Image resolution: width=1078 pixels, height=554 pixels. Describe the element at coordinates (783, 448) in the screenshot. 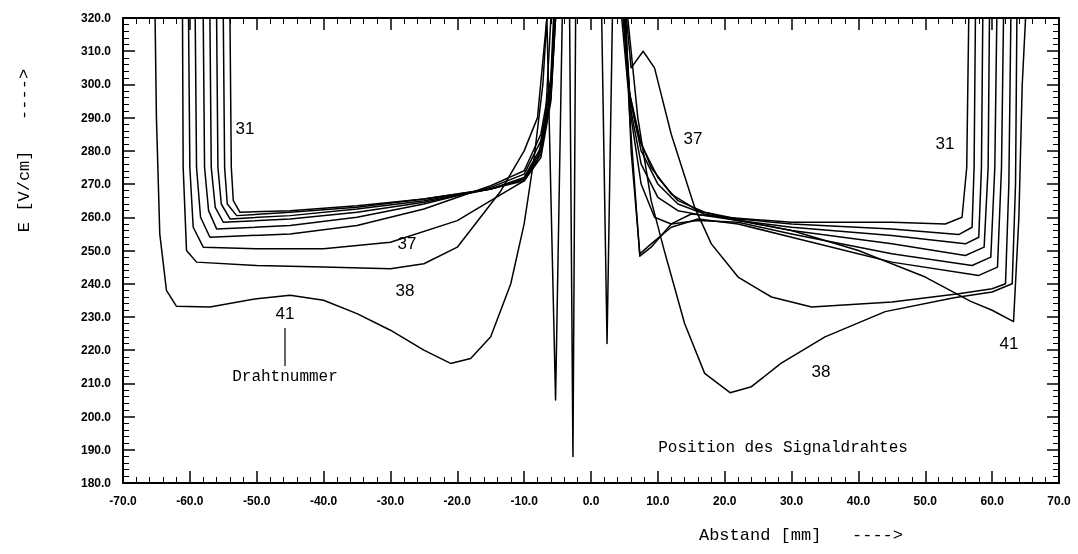

I see `annotation: Position des Signaldrahtes` at that location.